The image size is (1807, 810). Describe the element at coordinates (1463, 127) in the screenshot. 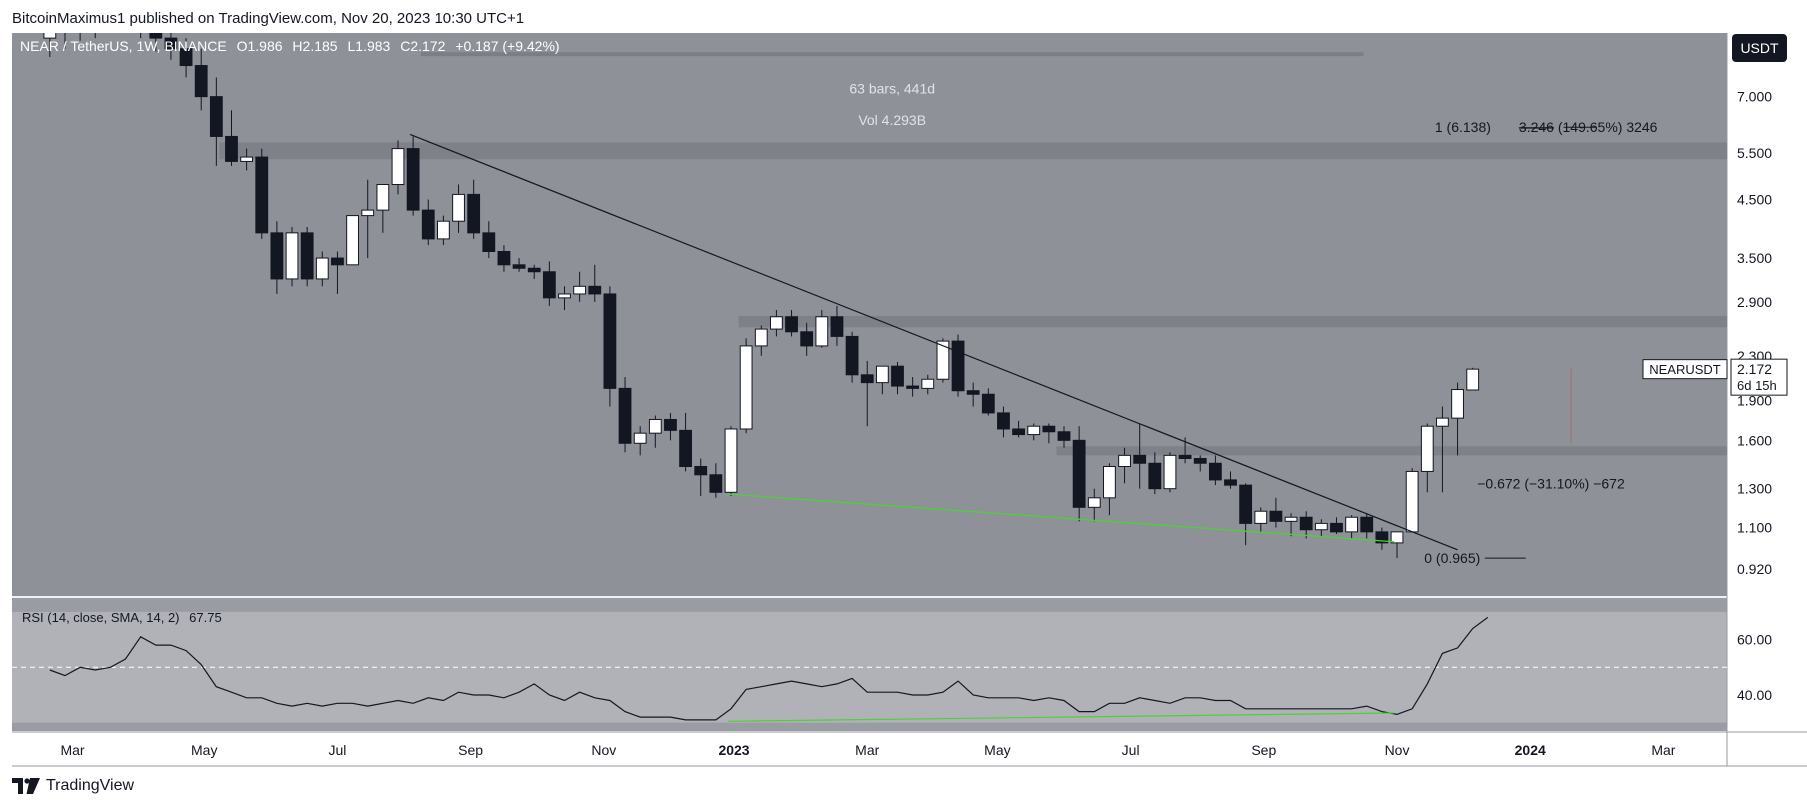

I see `fib-level-1-value: 1 (6.138)` at that location.